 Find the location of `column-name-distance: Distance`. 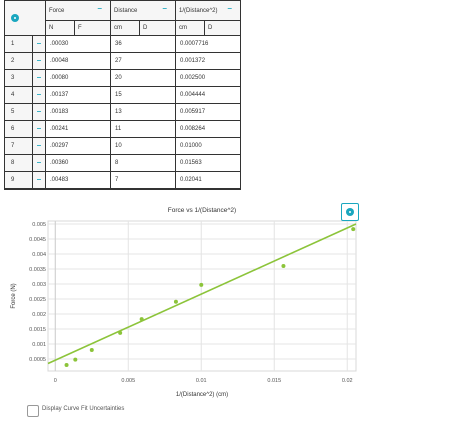

column-name-distance: Distance is located at coordinates (126, 10).